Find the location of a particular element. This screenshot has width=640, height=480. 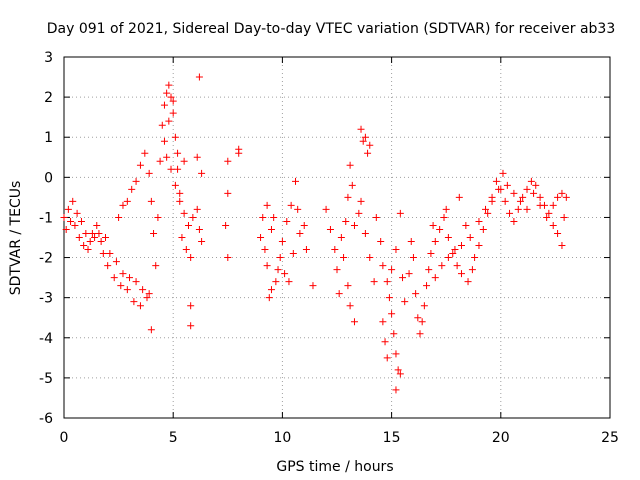

y-tick-label: 1 is located at coordinates (48, 138).